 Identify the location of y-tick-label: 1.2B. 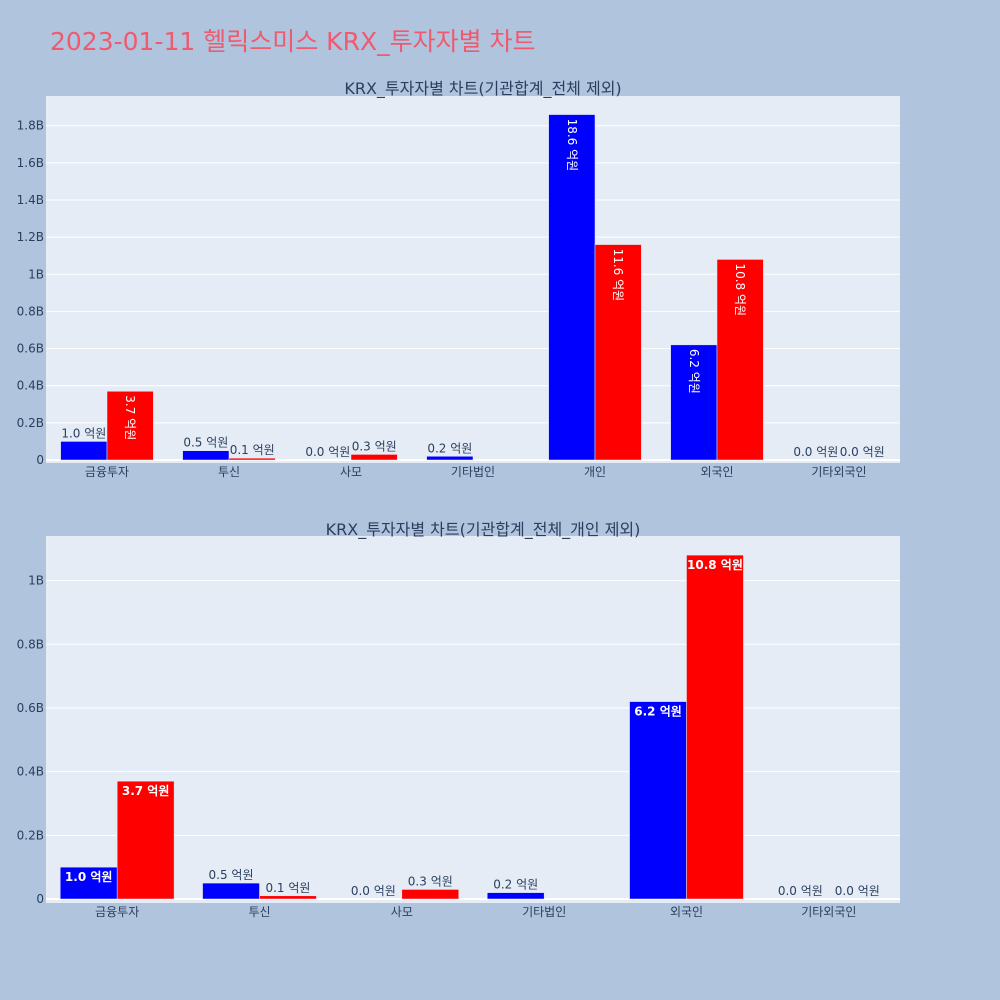
(30, 237).